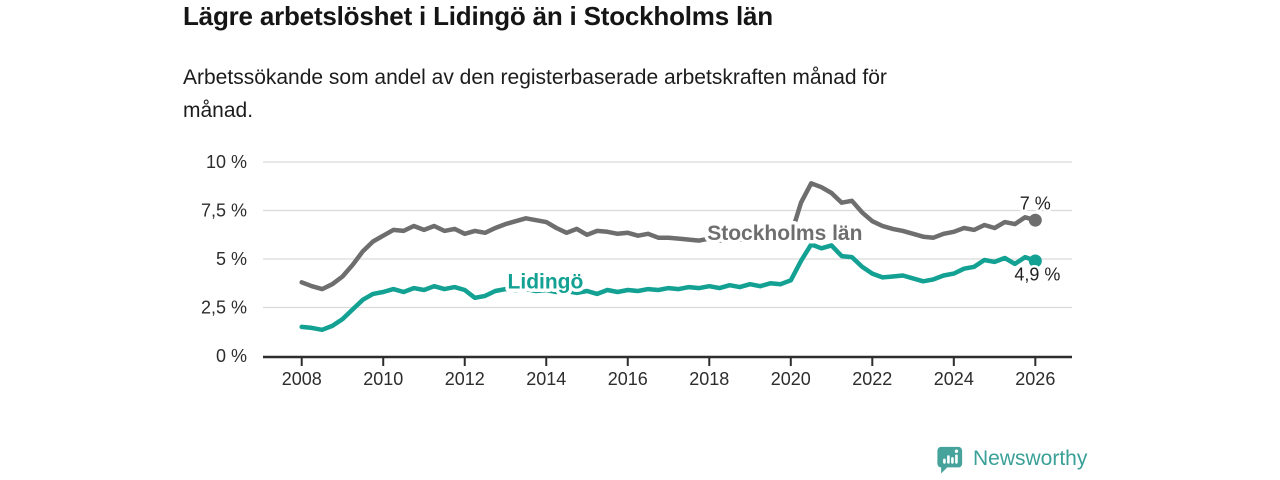 This screenshot has width=1280, height=480. What do you see at coordinates (1037, 275) in the screenshot?
I see `end-value-label: 4,9 %` at bounding box center [1037, 275].